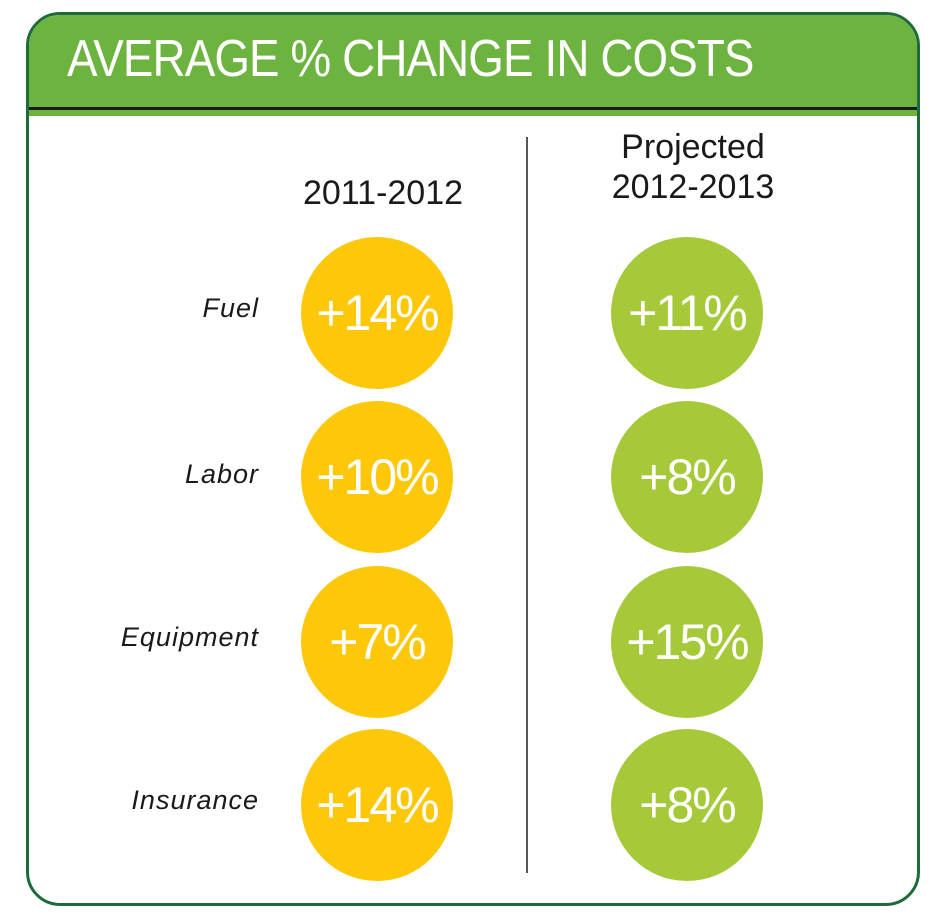  Describe the element at coordinates (377, 805) in the screenshot. I see `value-bubble-insurance-2011: +14%` at that location.